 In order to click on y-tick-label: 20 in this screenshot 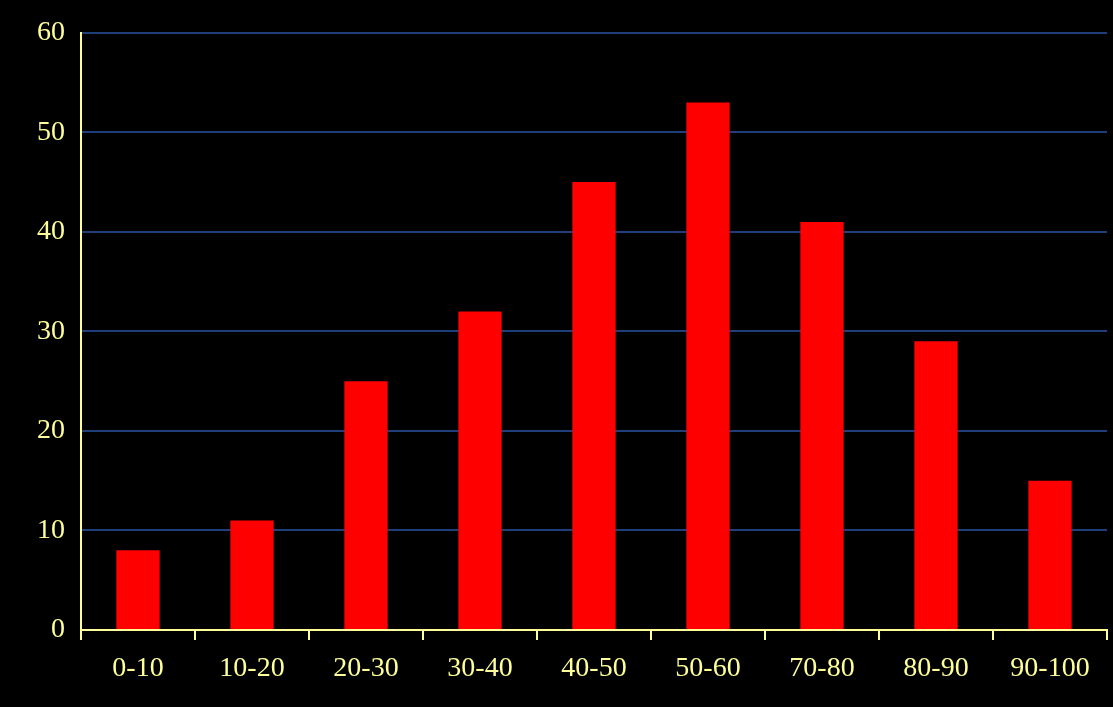, I will do `click(51, 429)`.